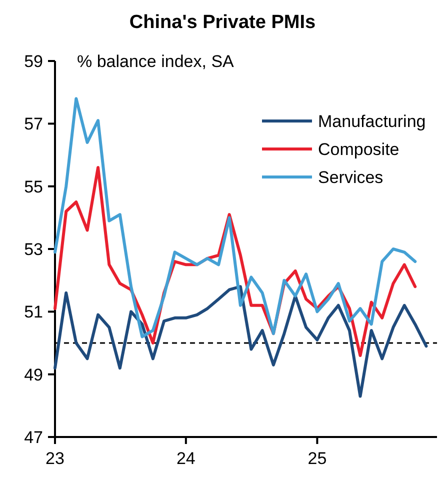 The image size is (445, 504). What do you see at coordinates (156, 61) in the screenshot?
I see `y-axis-title: % balance index, SA` at bounding box center [156, 61].